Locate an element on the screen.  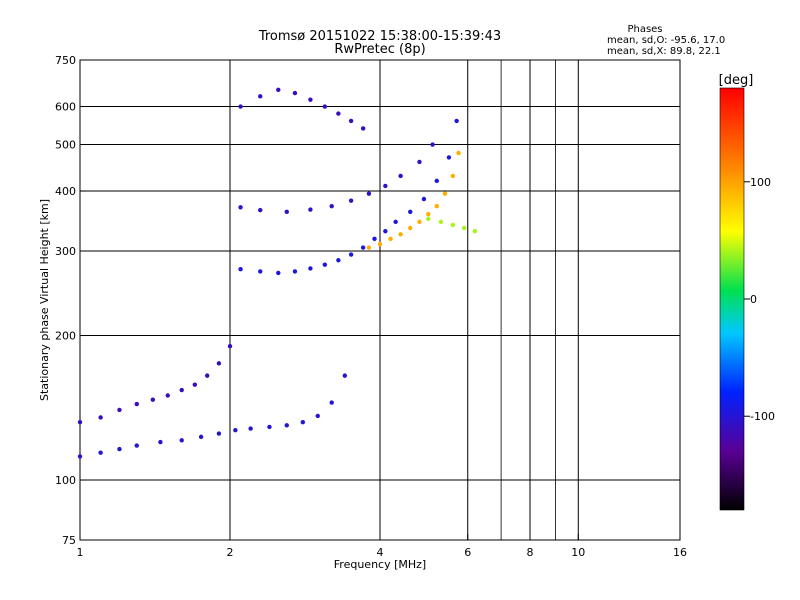
y-tick-label: 750 is located at coordinates (65, 60).